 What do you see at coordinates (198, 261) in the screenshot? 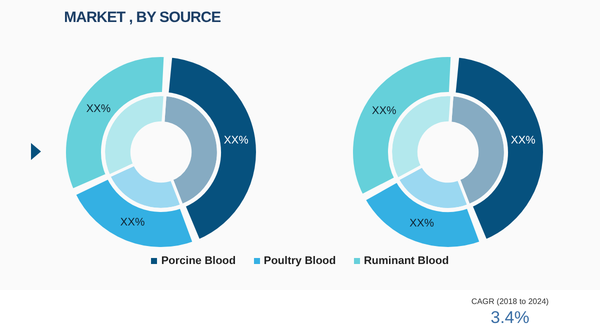
I see `legend-label: Porcine Blood` at bounding box center [198, 261].